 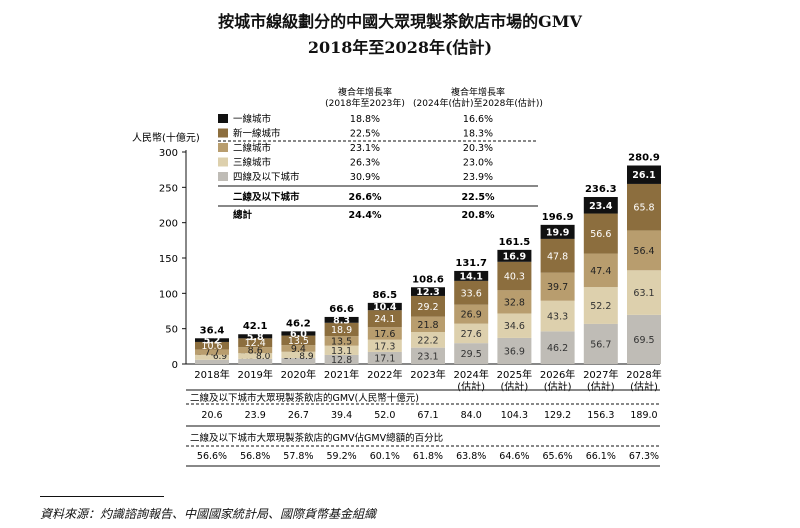 I want to click on bar-segment-label: 6.9, so click(x=220, y=357).